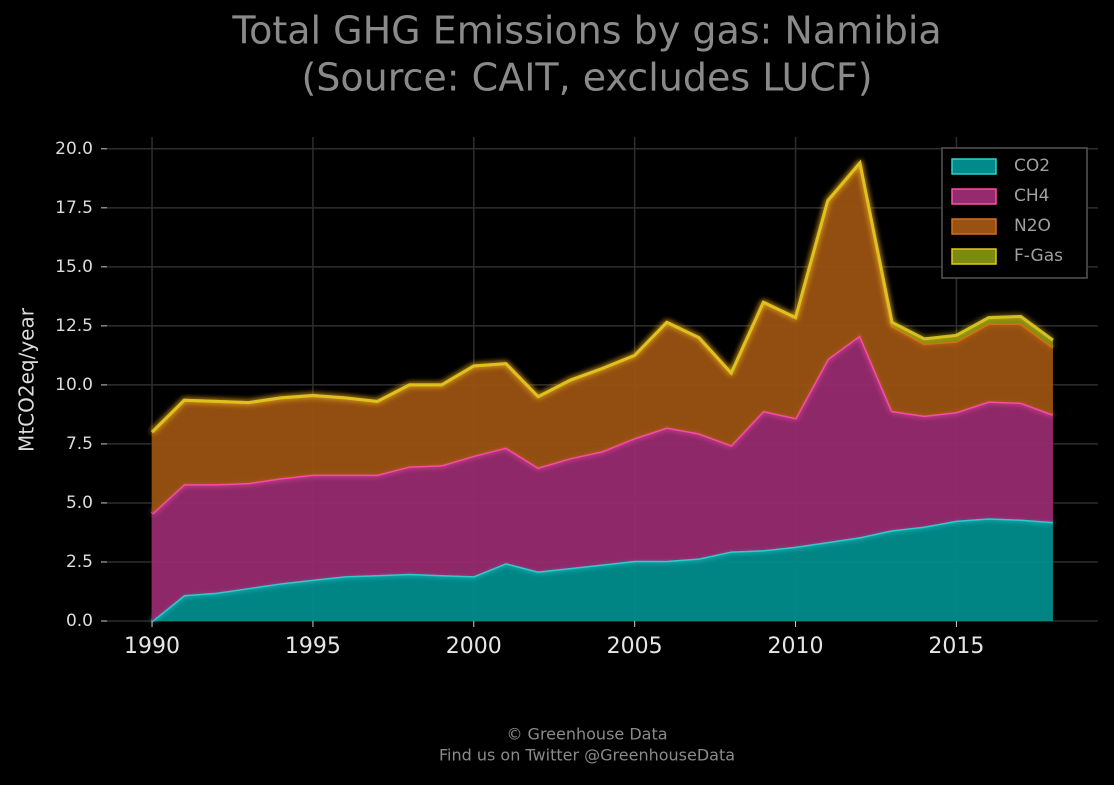 Image resolution: width=1114 pixels, height=785 pixels. What do you see at coordinates (474, 646) in the screenshot?
I see `x-tick-label: 2000` at bounding box center [474, 646].